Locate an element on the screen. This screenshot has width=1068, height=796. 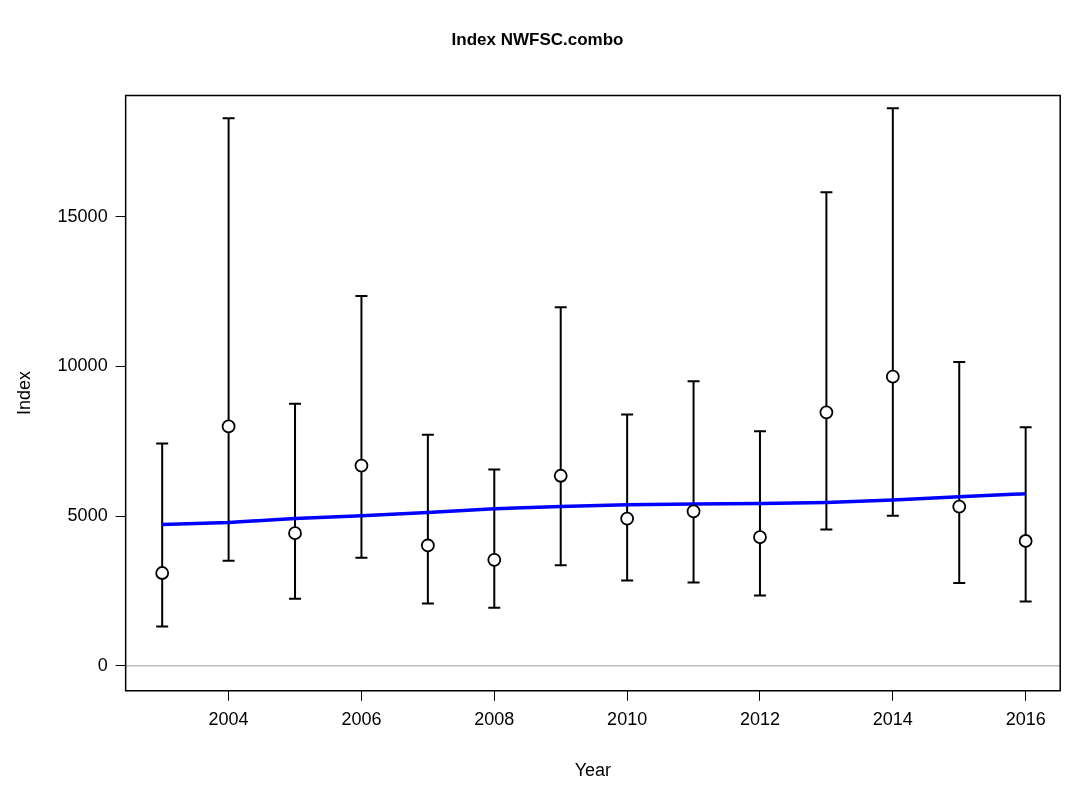
x-tick-label: 2008 is located at coordinates (494, 718).